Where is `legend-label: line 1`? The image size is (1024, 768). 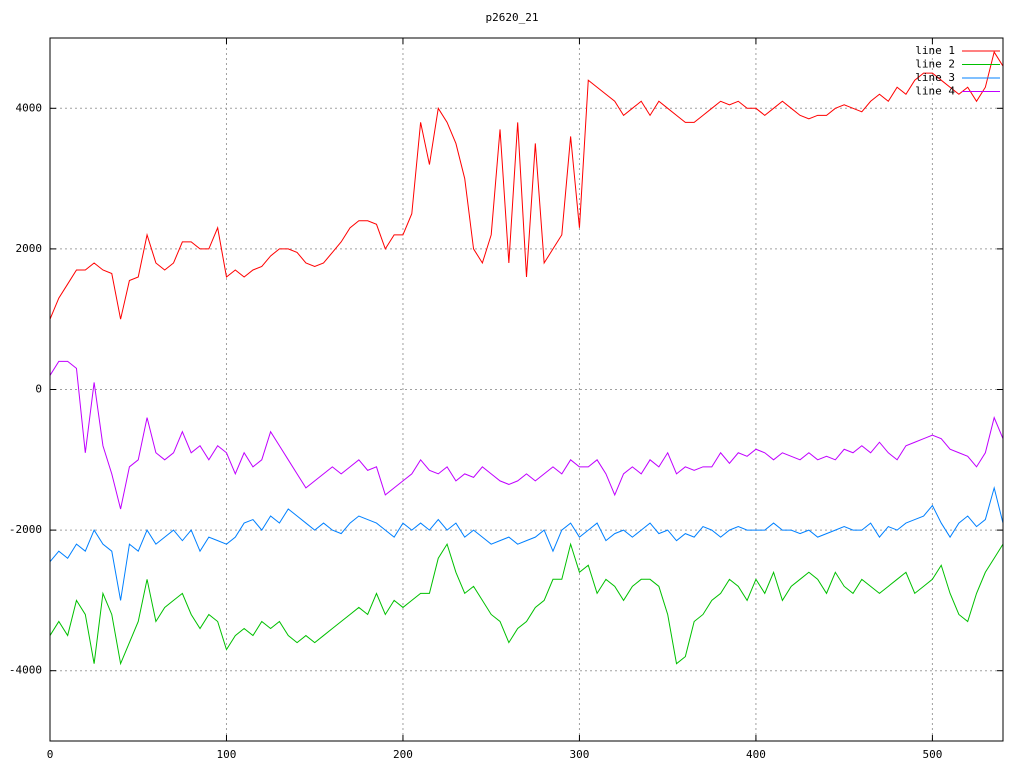
legend-label: line 1 is located at coordinates (935, 50).